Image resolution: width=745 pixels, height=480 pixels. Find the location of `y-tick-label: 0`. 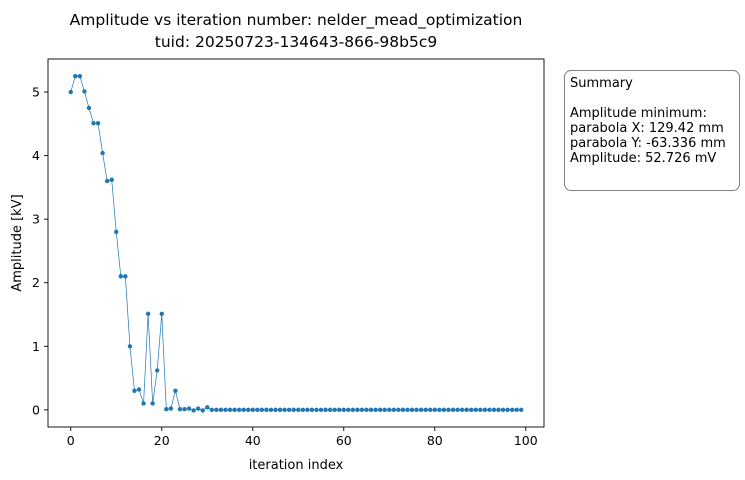

y-tick-label: 0 is located at coordinates (36, 409).